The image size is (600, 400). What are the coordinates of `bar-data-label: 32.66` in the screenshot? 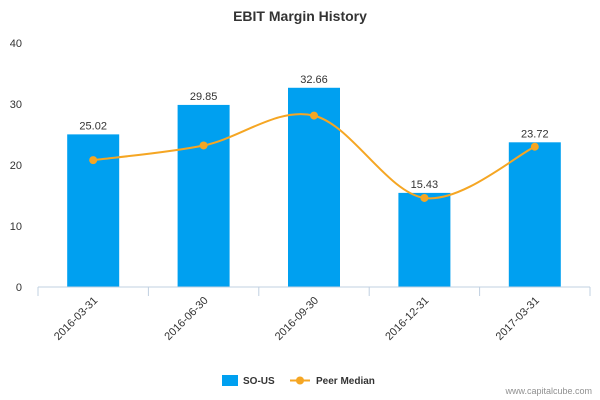 It's located at (314, 80).